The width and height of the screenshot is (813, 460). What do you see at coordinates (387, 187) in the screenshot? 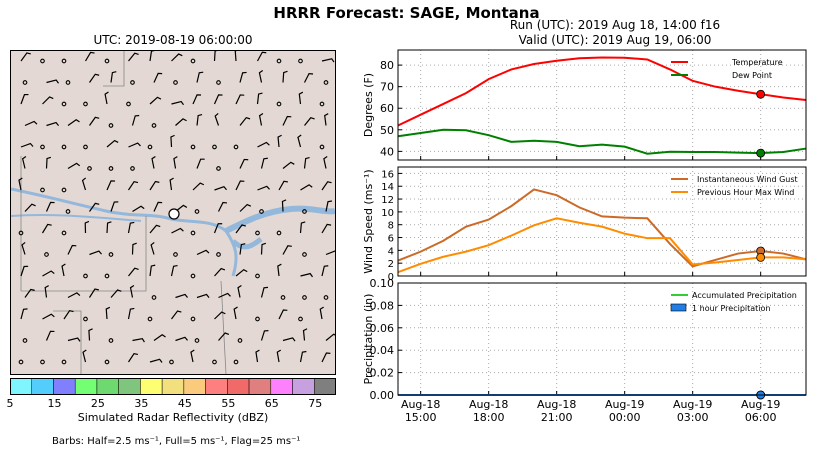
I see `y-tick-label: 14` at bounding box center [387, 187].